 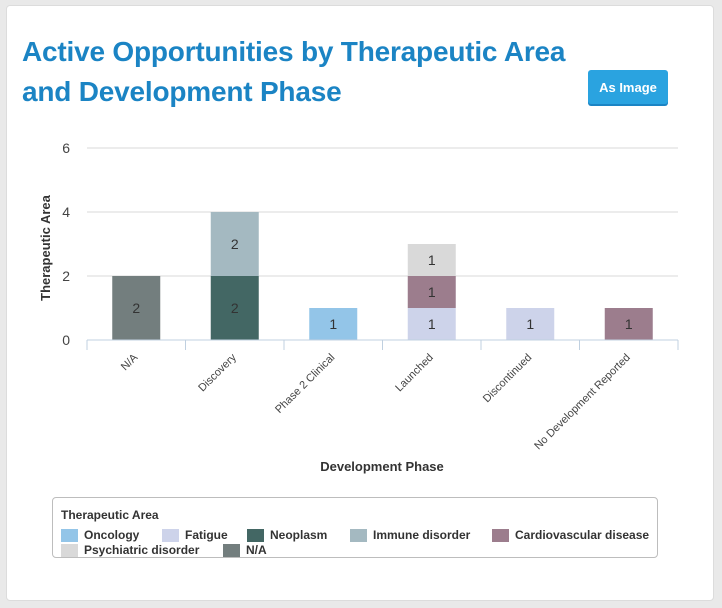 I want to click on x-tick-label: Launched, so click(x=414, y=373).